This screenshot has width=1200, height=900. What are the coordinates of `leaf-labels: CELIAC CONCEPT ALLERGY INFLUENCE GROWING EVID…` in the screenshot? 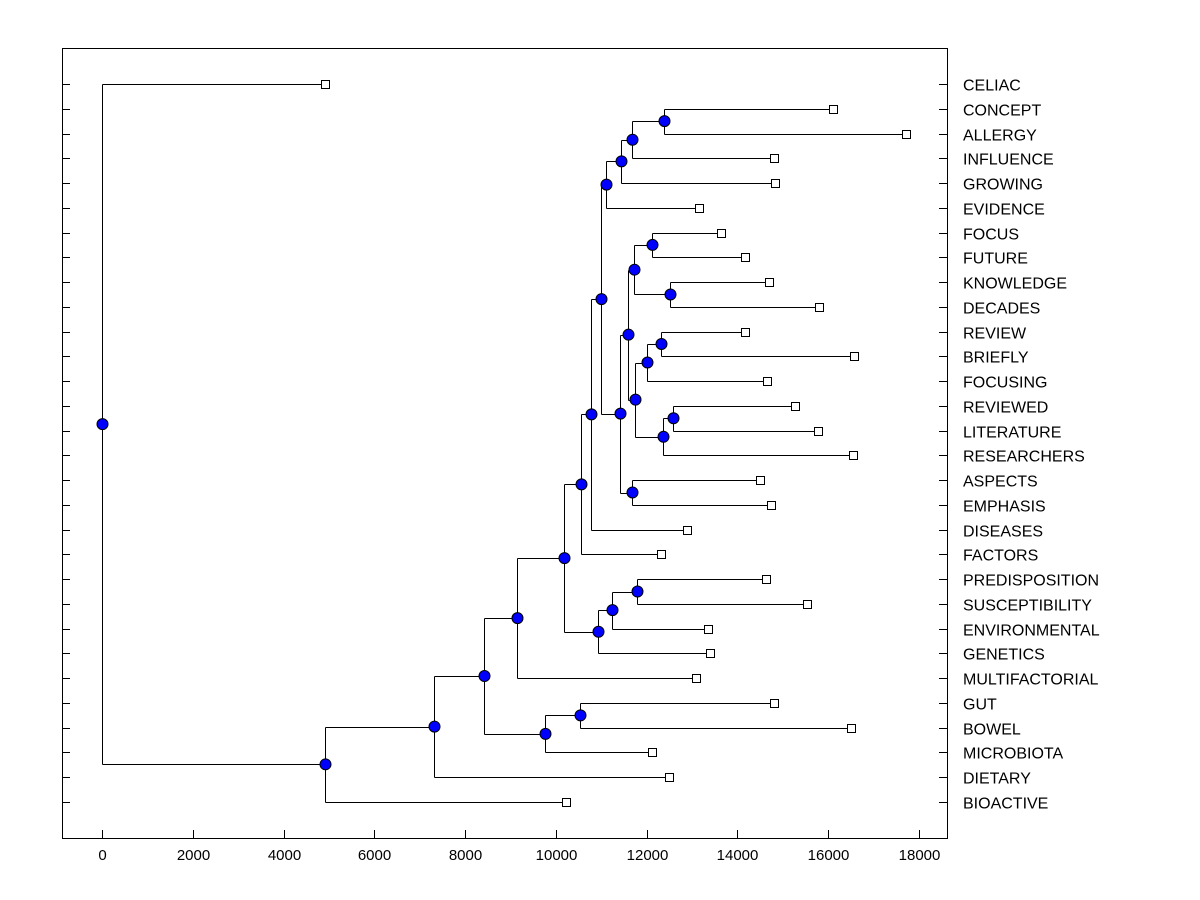 It's located at (1031, 445).